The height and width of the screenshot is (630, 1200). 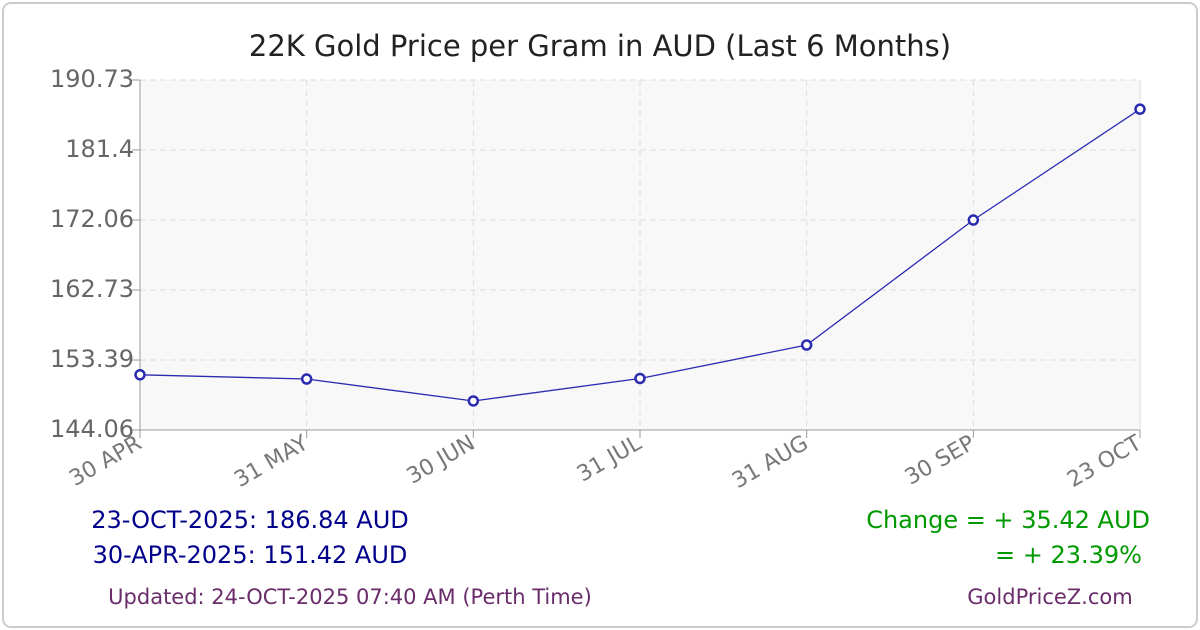 What do you see at coordinates (1008, 520) in the screenshot?
I see `change-amount: Change = + 35.42 AUD` at bounding box center [1008, 520].